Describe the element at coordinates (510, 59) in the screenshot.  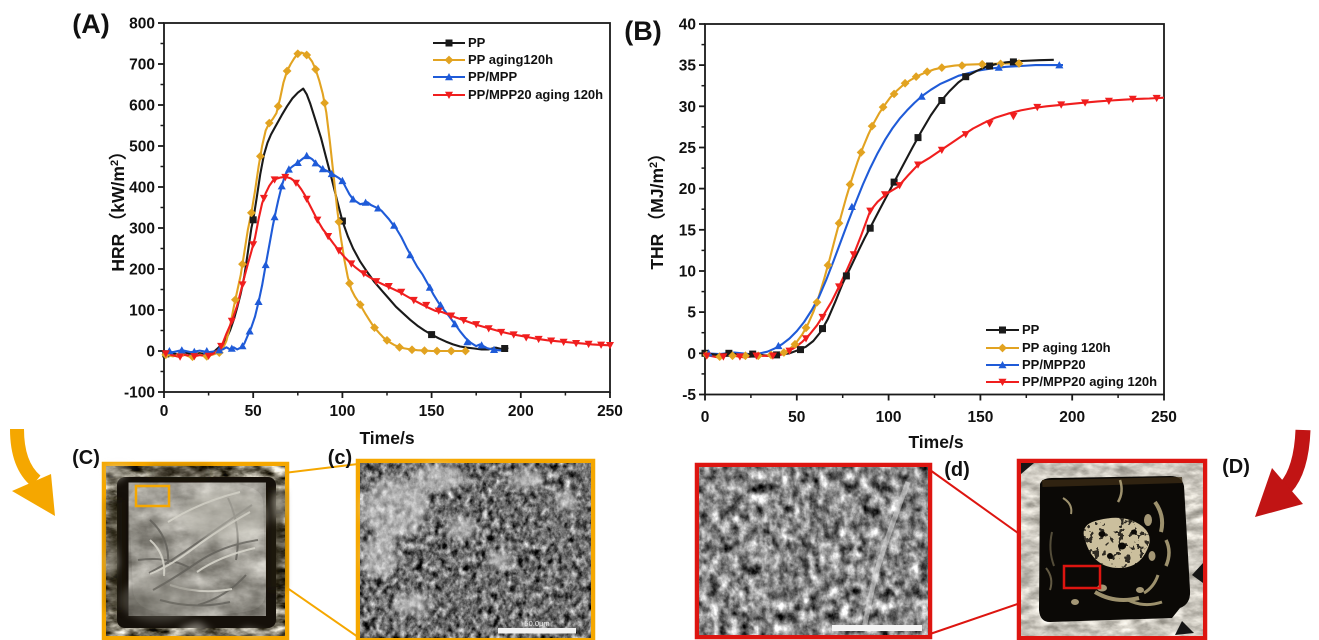
I see `svg-text: PP aging120h` at that location.